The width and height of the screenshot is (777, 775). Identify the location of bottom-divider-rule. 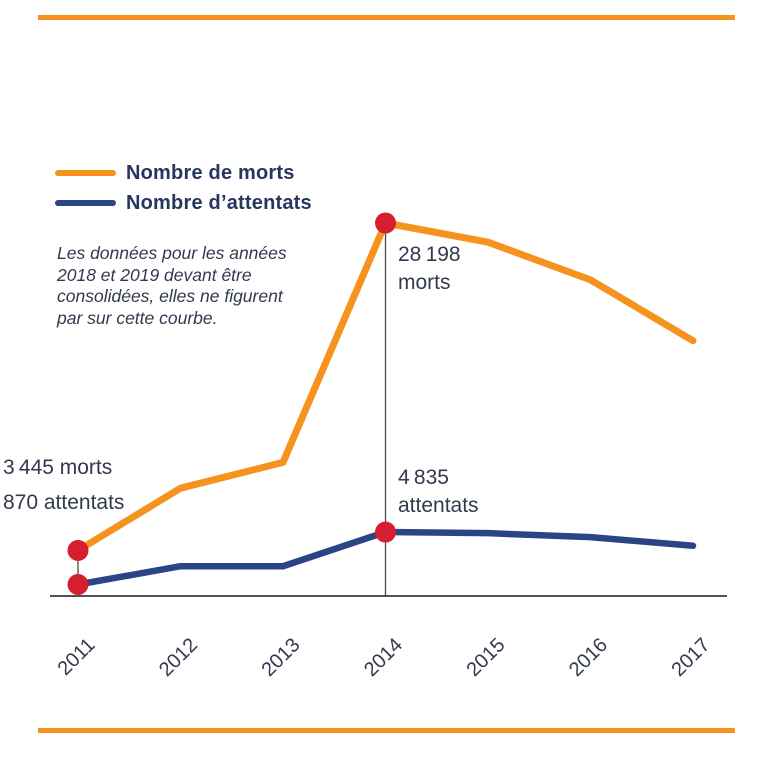
(386, 730).